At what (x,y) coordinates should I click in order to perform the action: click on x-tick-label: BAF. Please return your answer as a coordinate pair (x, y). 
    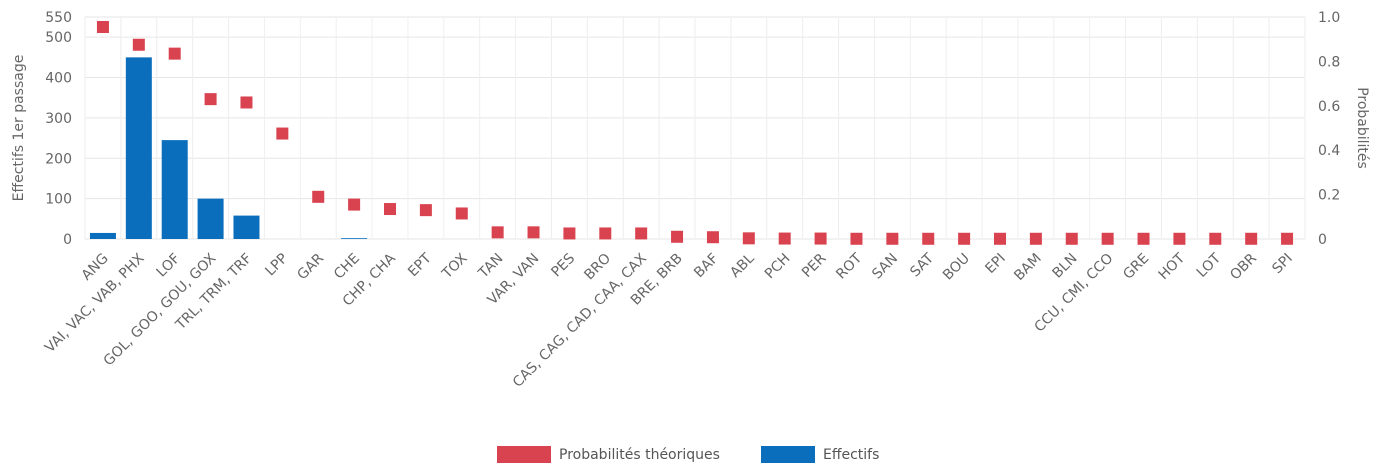
    Looking at the image, I should click on (706, 266).